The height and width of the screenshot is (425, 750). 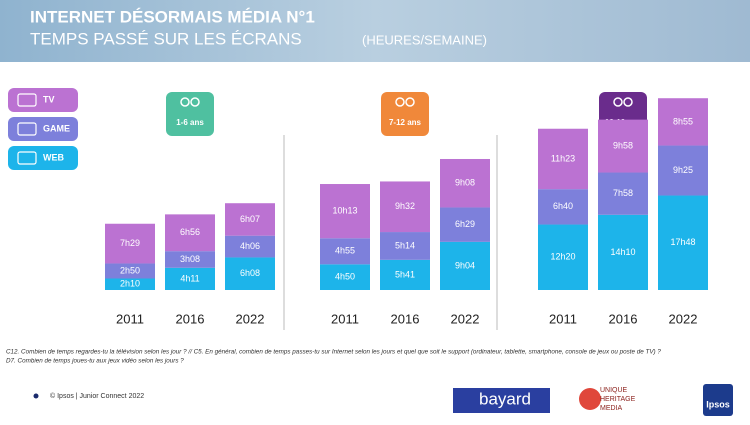 I want to click on bullet, so click(x=36, y=396).